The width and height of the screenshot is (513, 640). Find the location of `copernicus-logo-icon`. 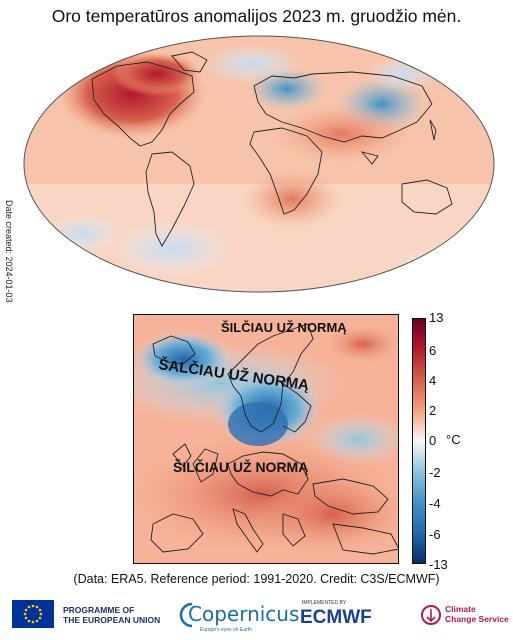

copernicus-logo-icon is located at coordinates (186, 615).